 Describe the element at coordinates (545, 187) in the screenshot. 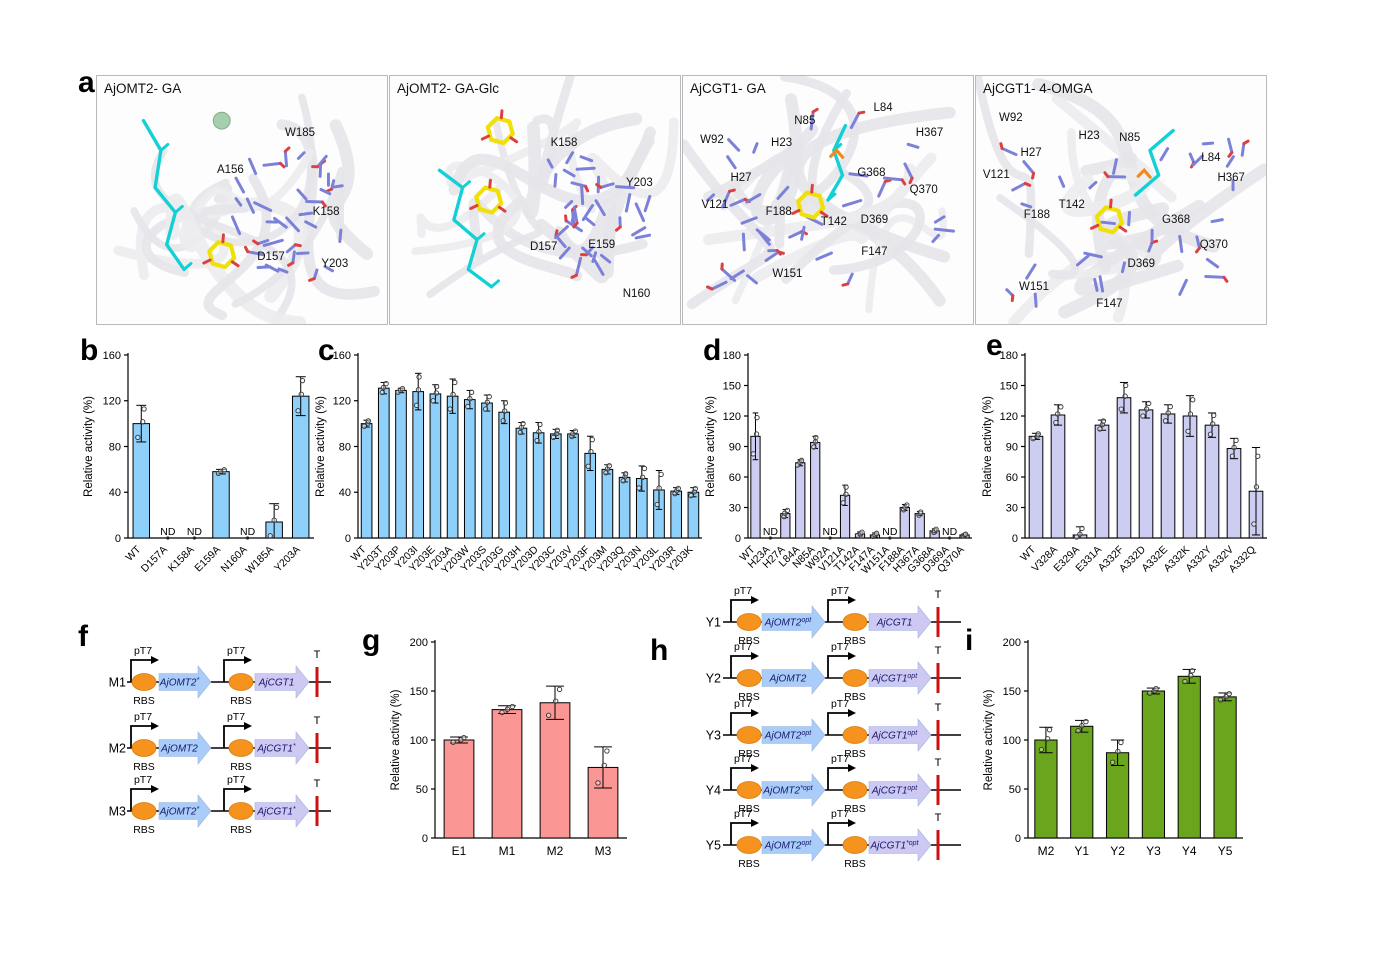

I see `molecular-structure-rendering` at that location.